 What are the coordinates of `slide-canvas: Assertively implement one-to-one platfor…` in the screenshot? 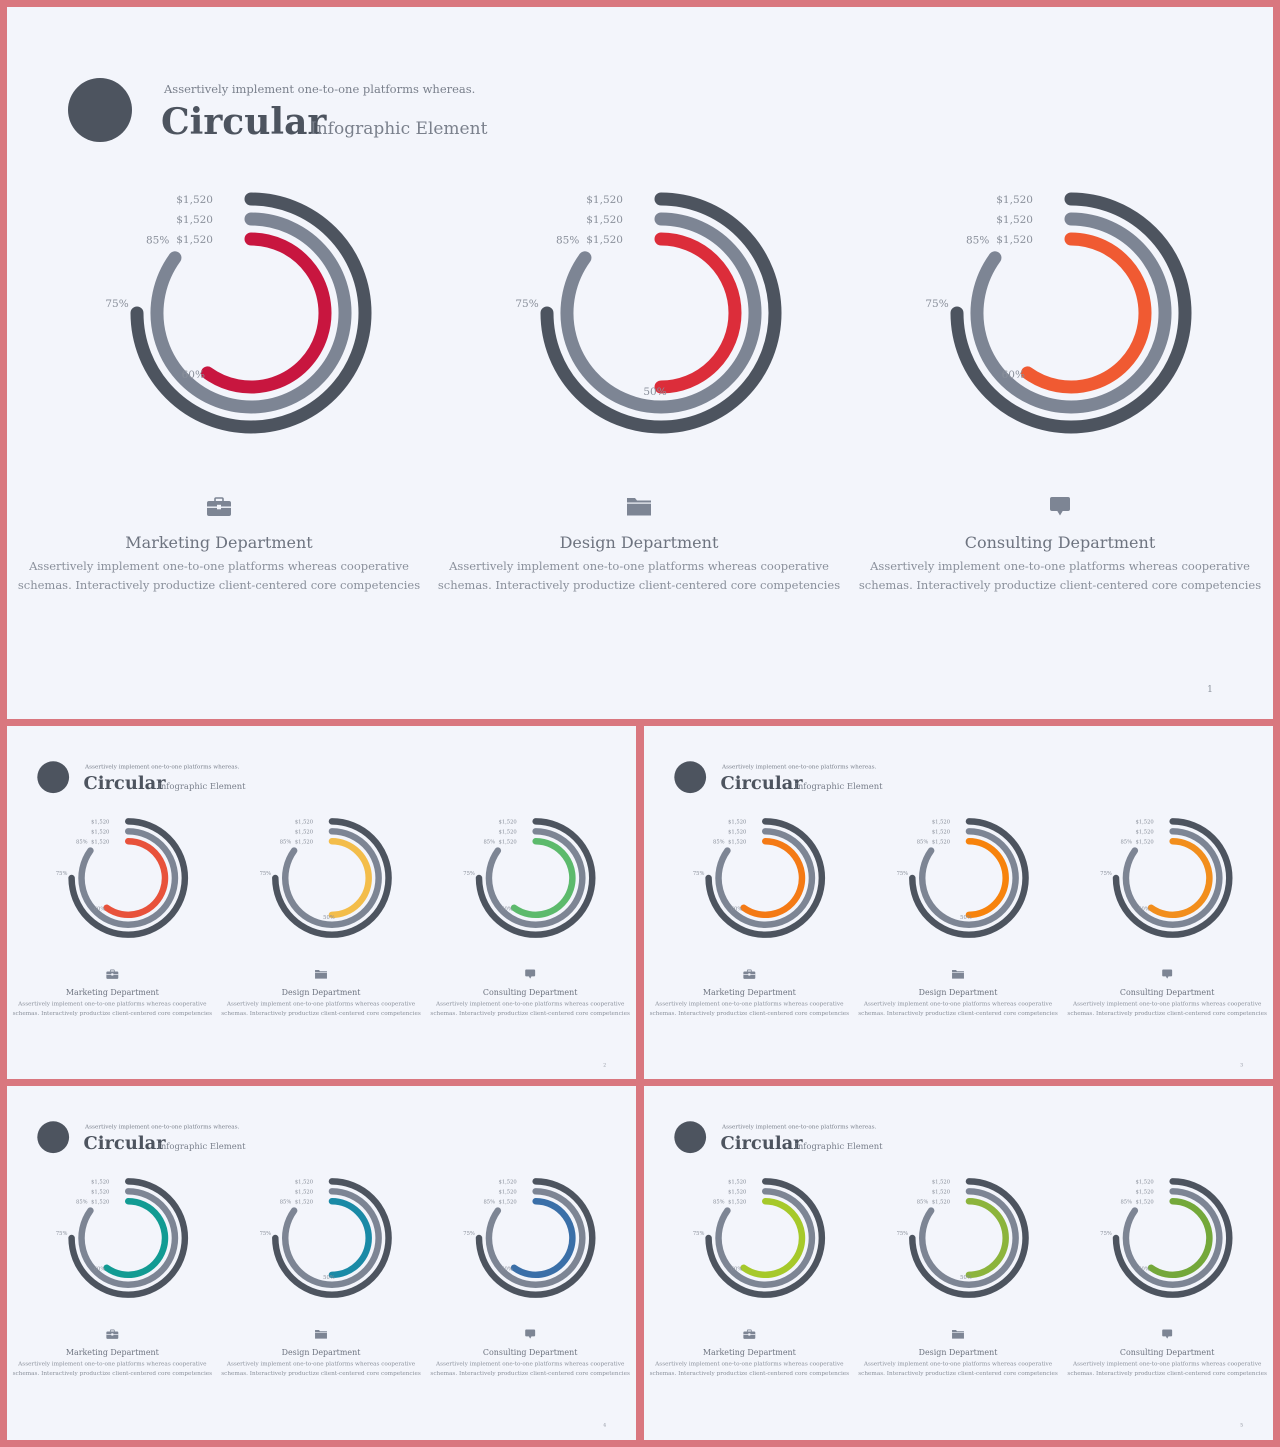 It's located at (958, 914).